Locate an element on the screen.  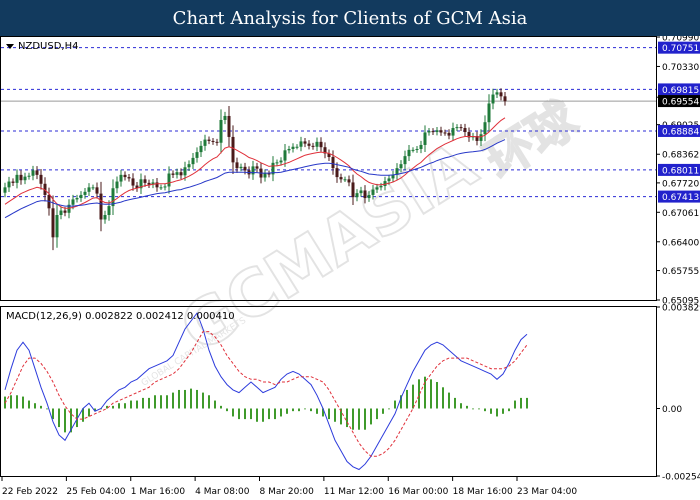
time-tick-label: 4 Mar 08:00 is located at coordinates (222, 492).